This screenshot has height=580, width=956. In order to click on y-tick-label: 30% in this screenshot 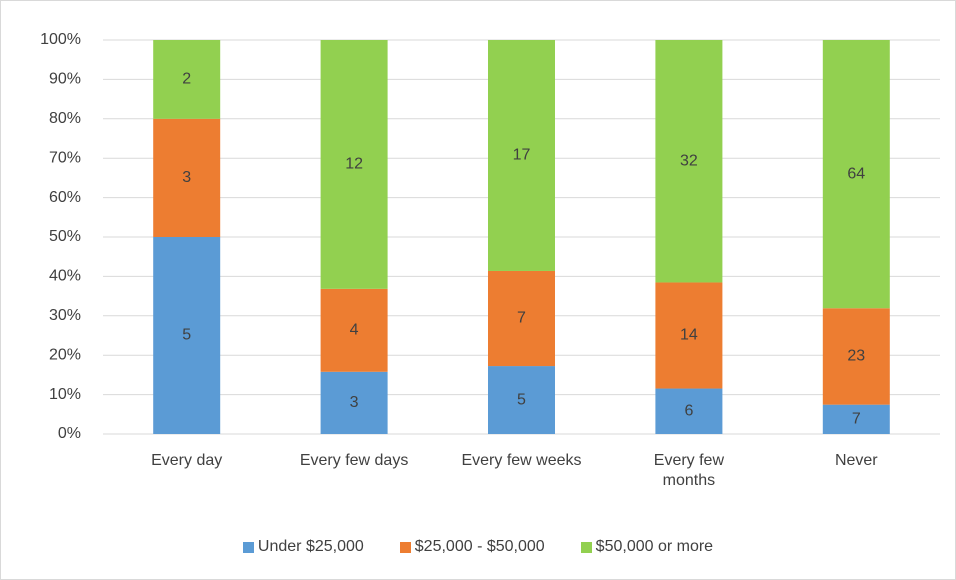, I will do `click(65, 315)`.